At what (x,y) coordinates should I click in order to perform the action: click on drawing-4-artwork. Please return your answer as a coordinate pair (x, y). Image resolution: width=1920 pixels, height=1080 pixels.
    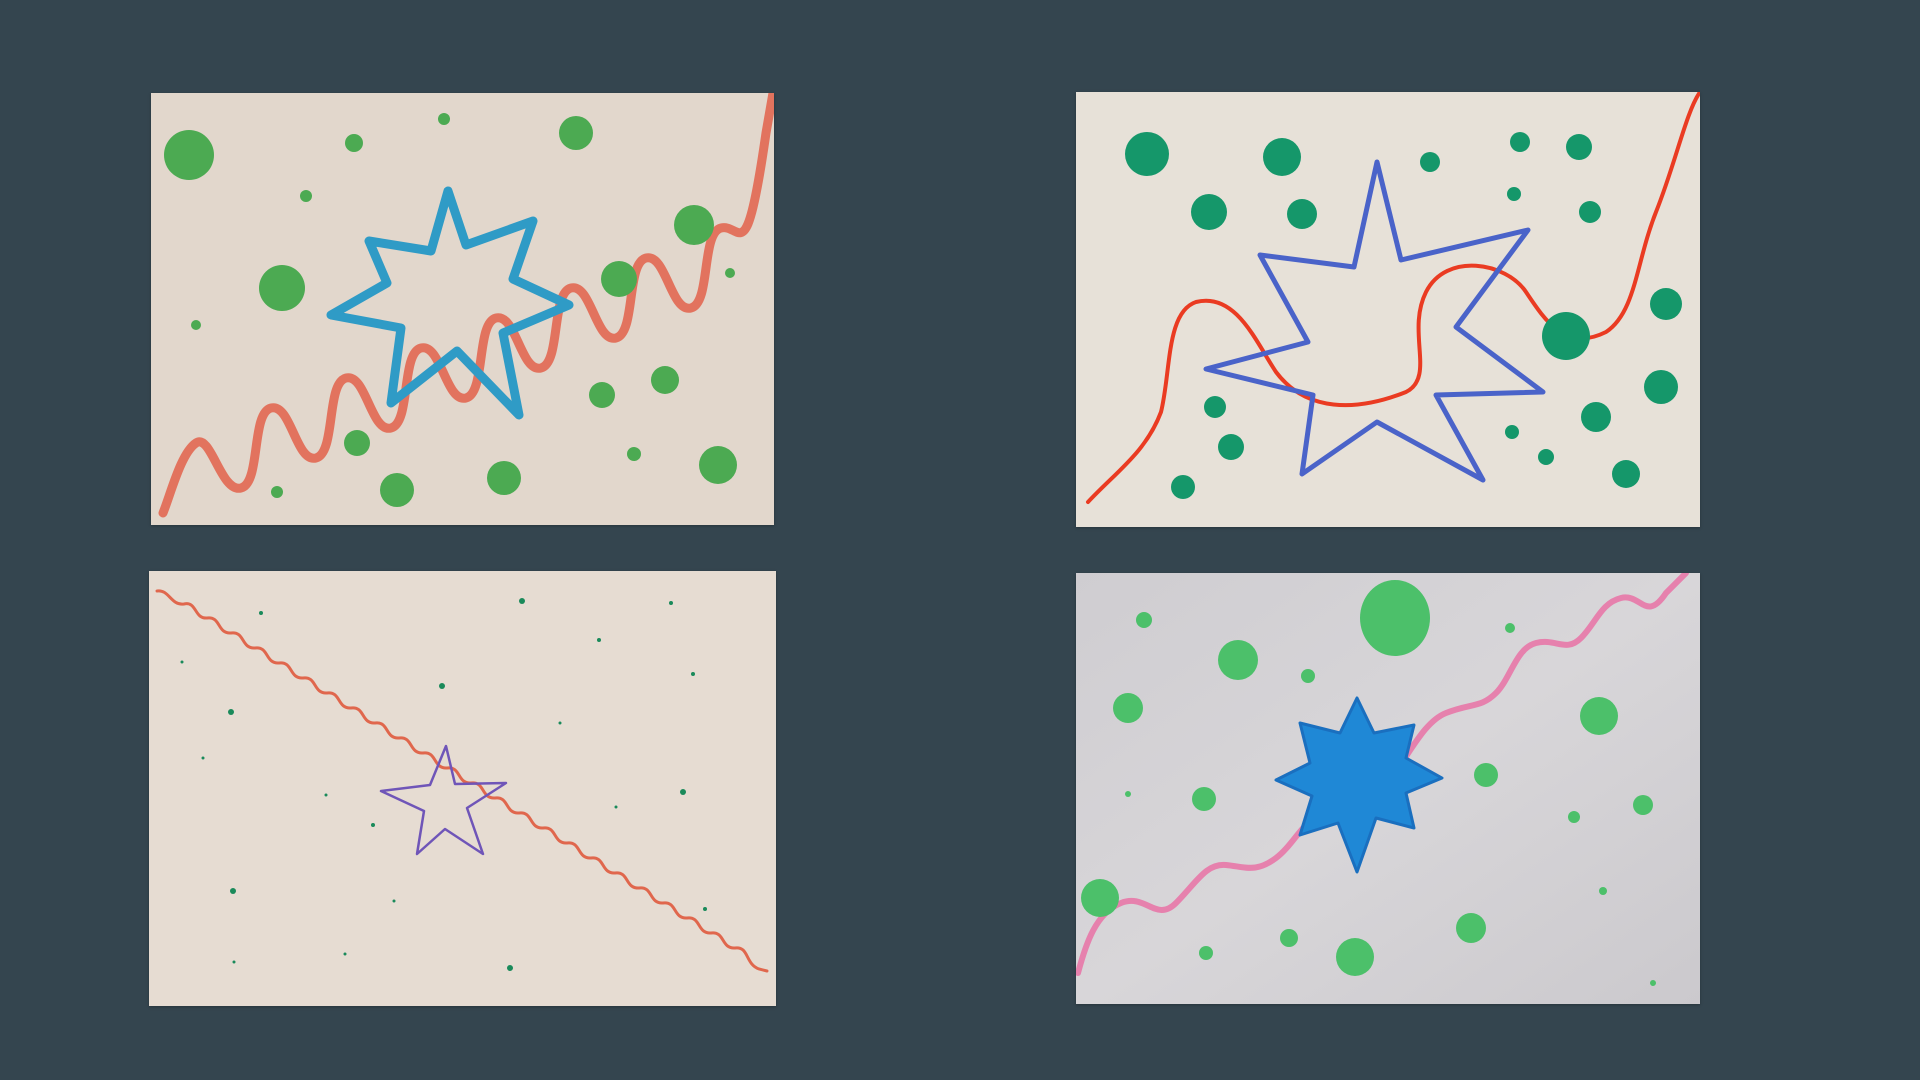
    Looking at the image, I should click on (1388, 788).